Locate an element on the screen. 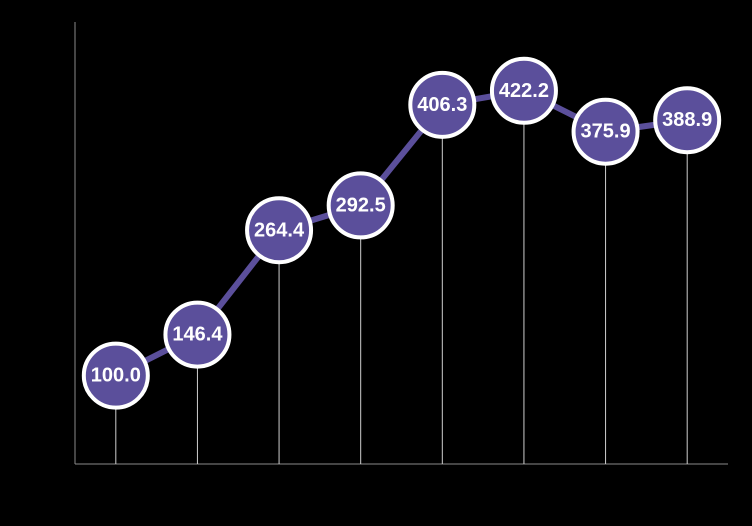 Image resolution: width=752 pixels, height=526 pixels. value-label: 146.4 is located at coordinates (197, 335).